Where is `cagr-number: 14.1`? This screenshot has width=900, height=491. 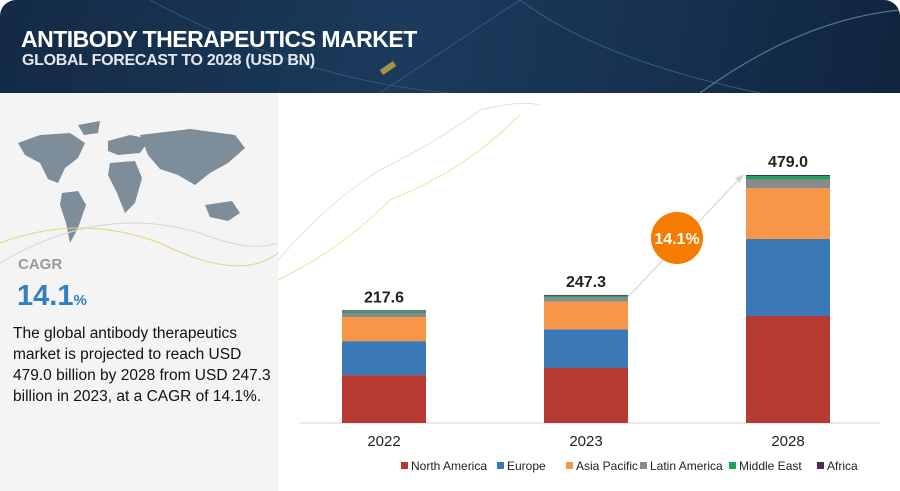 cagr-number: 14.1 is located at coordinates (45, 296).